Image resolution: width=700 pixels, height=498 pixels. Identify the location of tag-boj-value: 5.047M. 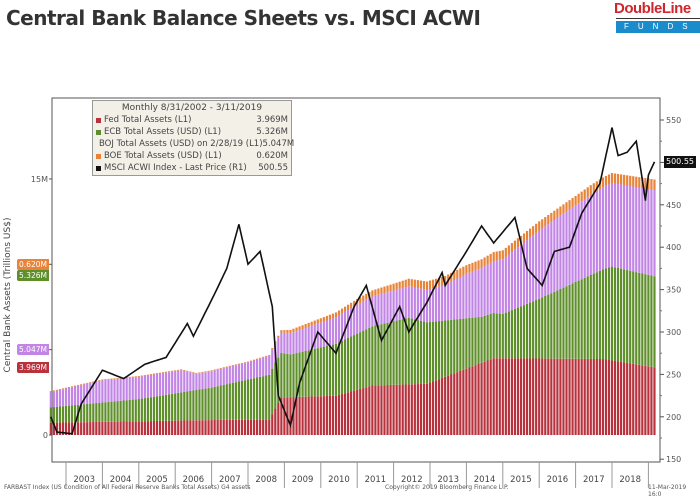
(33, 349).